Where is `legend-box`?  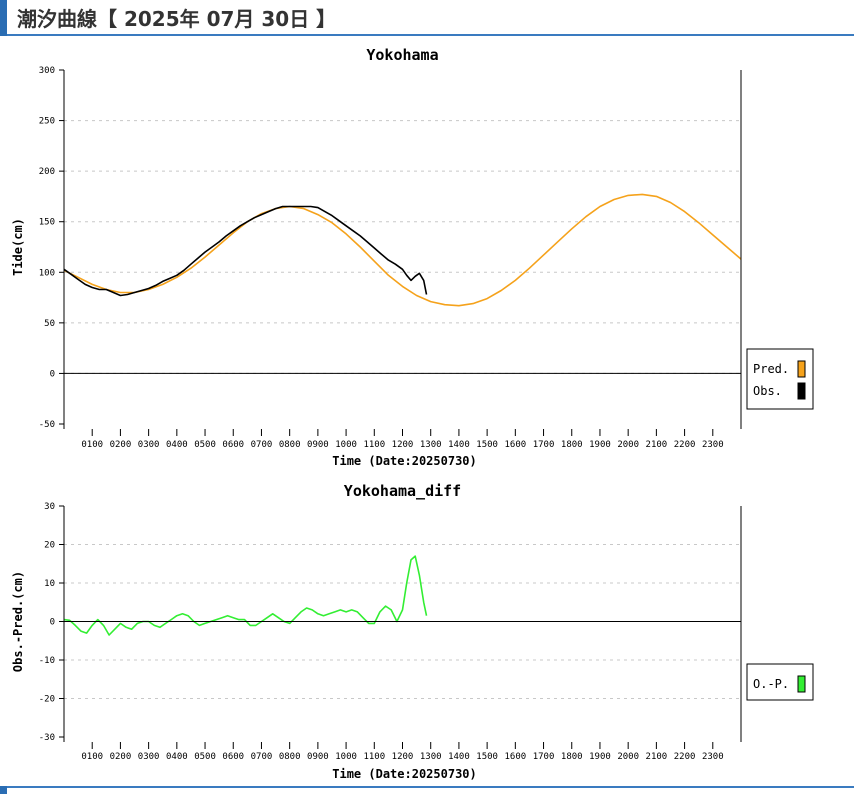
legend-box is located at coordinates (780, 379).